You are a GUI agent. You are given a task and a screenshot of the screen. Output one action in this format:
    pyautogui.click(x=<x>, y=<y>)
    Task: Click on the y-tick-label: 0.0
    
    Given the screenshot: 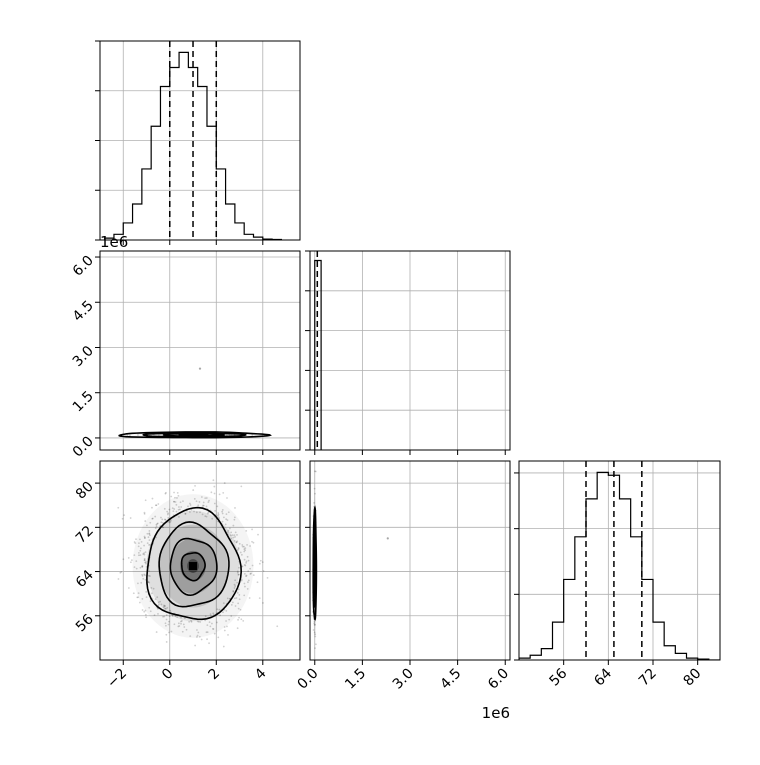 What is the action you would take?
    pyautogui.click(x=83, y=446)
    